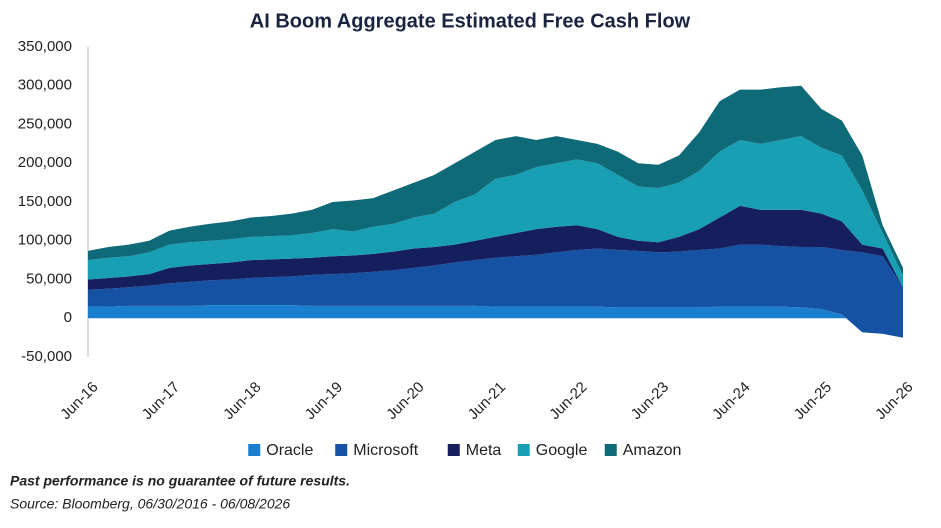 This screenshot has height=528, width=941. What do you see at coordinates (385, 450) in the screenshot?
I see `legend-label: Microsoft` at bounding box center [385, 450].